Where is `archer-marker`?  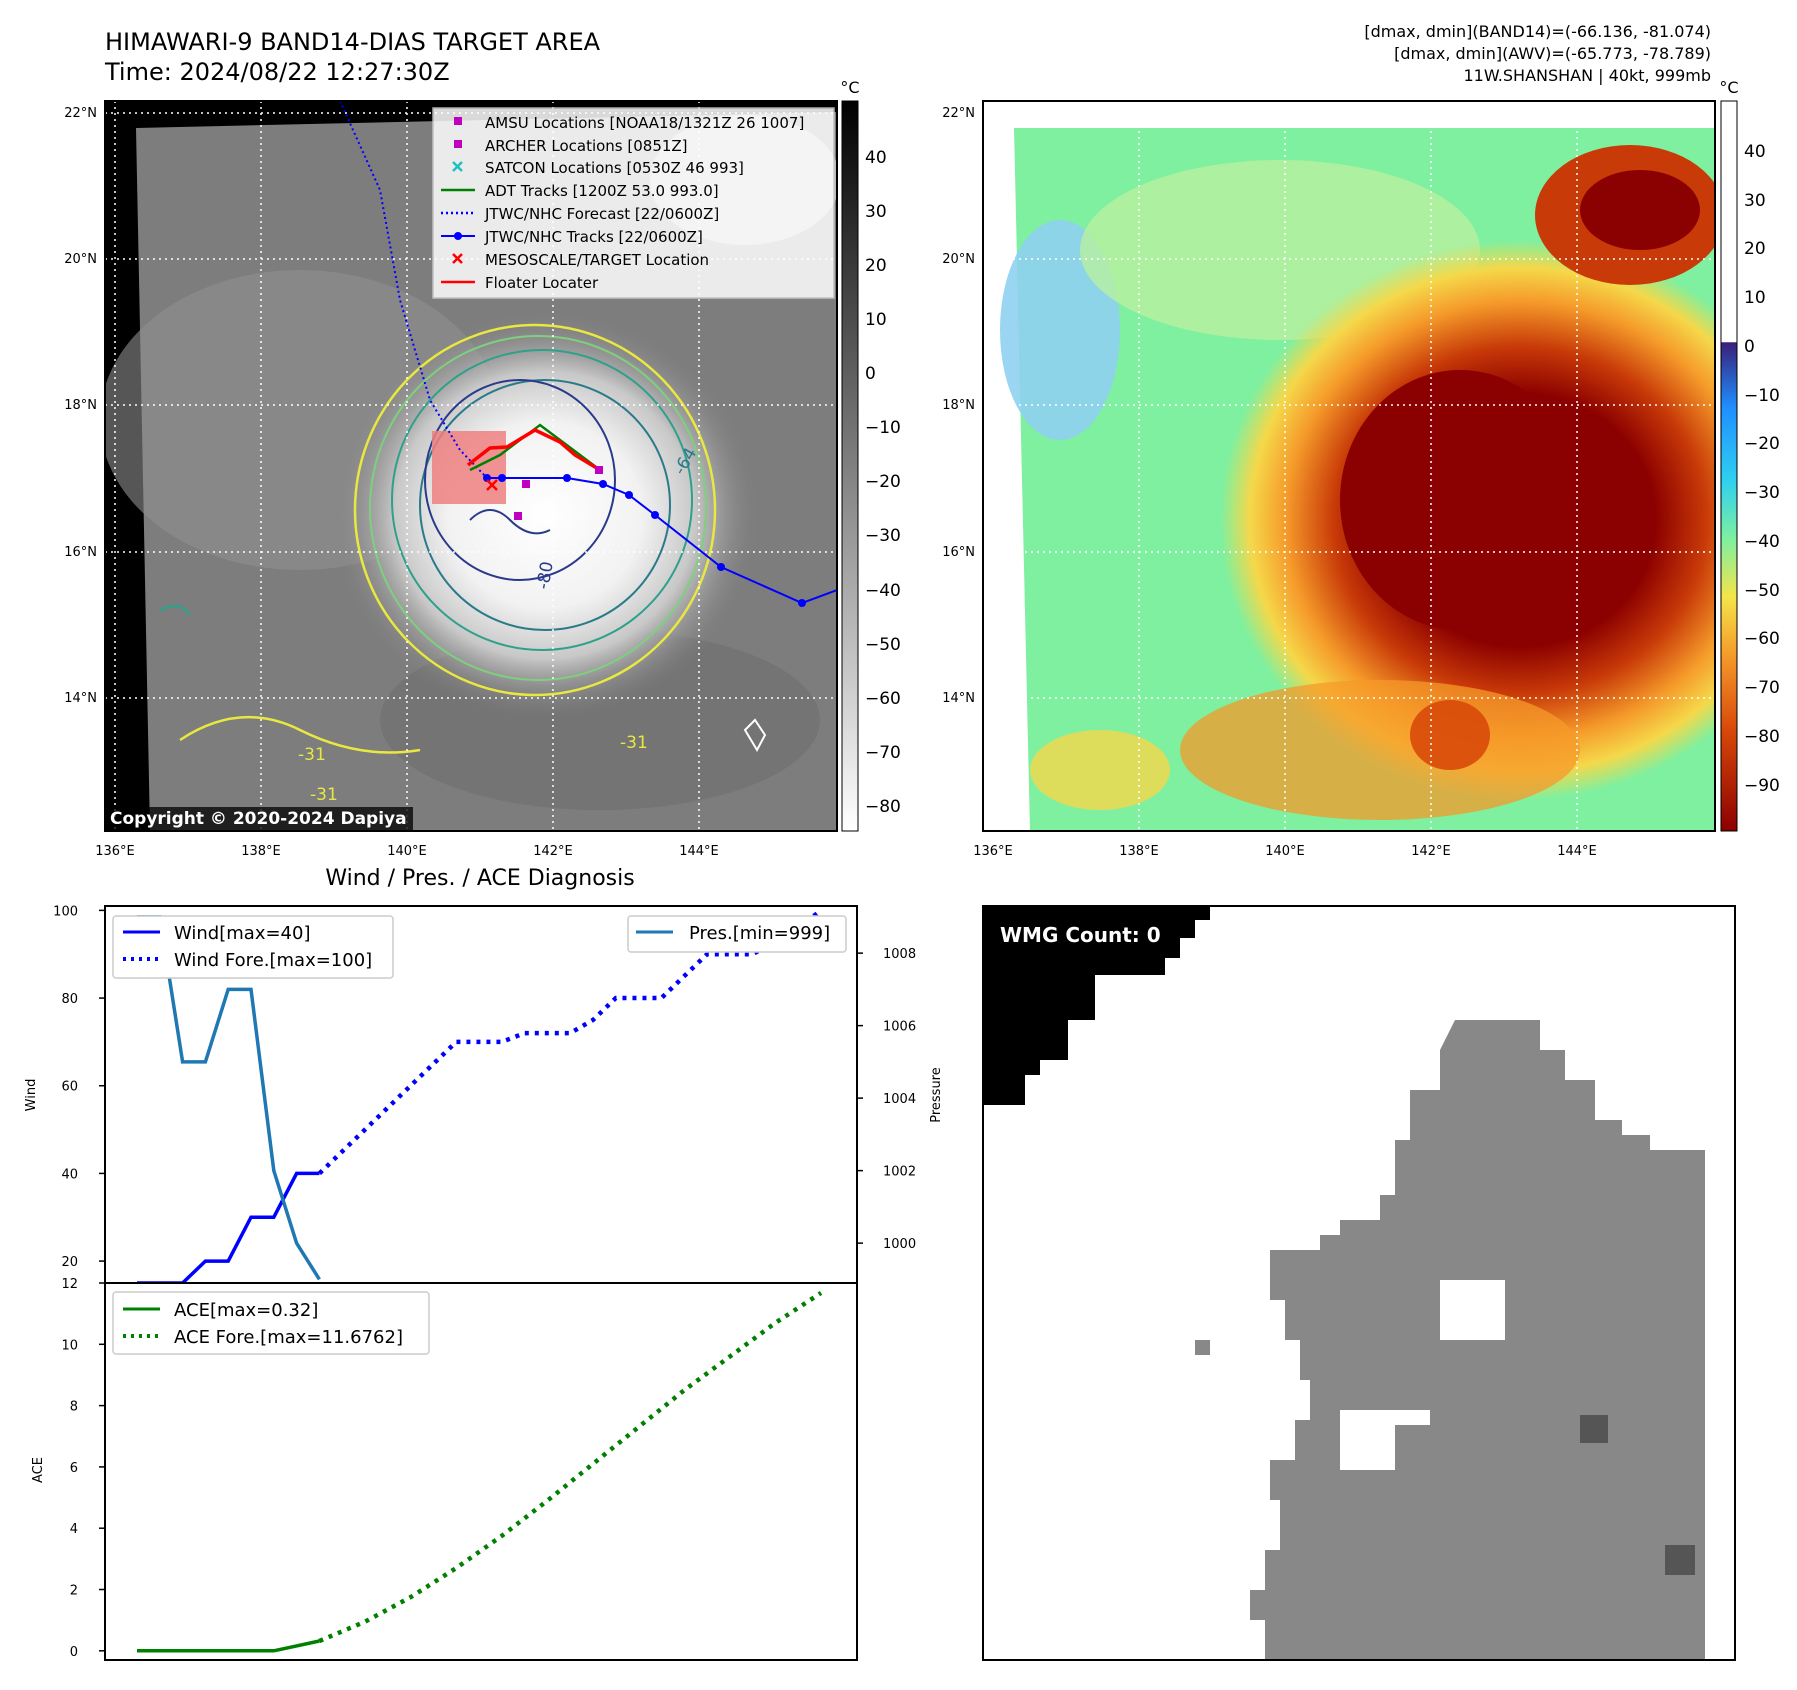
archer-marker is located at coordinates (518, 516).